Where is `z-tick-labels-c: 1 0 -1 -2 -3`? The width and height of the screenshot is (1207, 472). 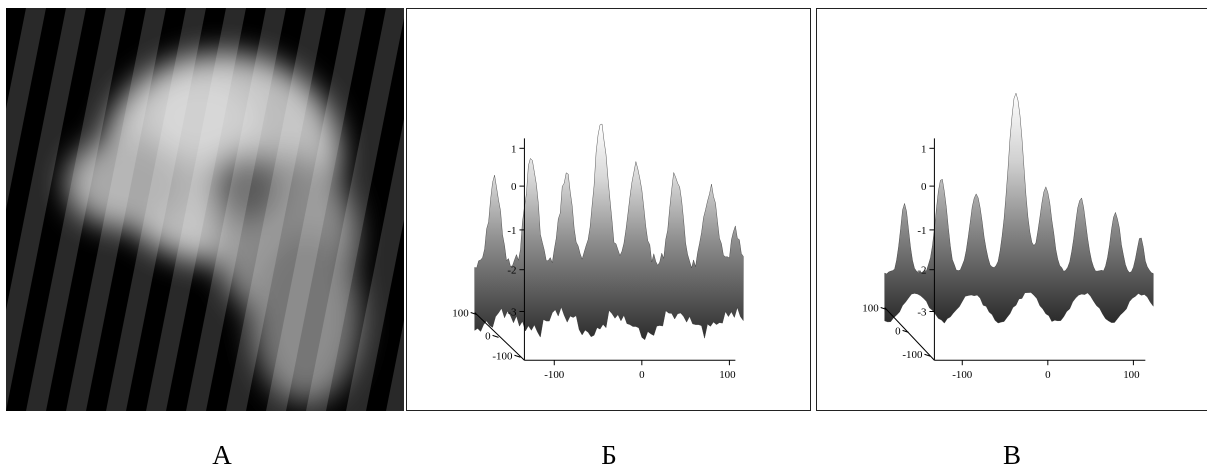 z-tick-labels-c: 1 0 -1 -2 -3 is located at coordinates (922, 230).